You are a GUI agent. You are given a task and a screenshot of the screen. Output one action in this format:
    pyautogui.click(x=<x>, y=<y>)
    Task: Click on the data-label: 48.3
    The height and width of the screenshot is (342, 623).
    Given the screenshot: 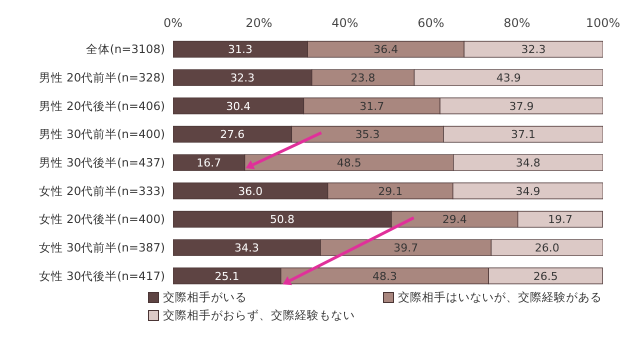 What is the action you would take?
    pyautogui.click(x=385, y=276)
    